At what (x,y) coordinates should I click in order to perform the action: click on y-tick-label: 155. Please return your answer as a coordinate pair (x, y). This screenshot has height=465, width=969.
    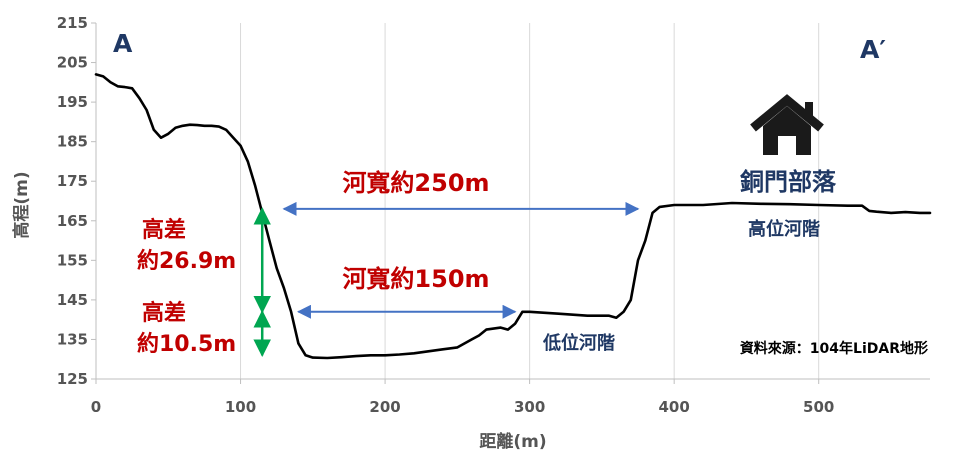
    Looking at the image, I should click on (72, 260).